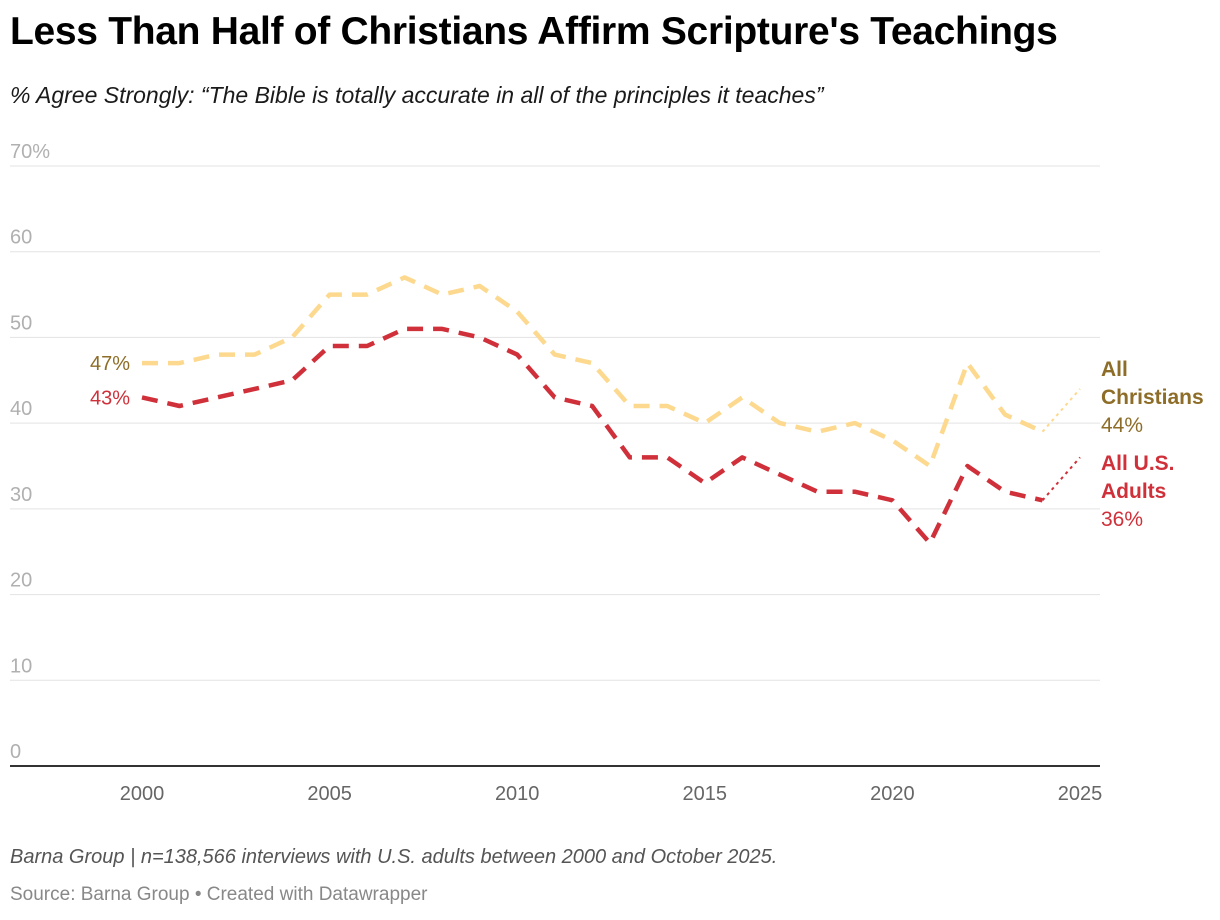 The image size is (1220, 920). What do you see at coordinates (1080, 794) in the screenshot?
I see `x-tick-label-2025: 2025` at bounding box center [1080, 794].